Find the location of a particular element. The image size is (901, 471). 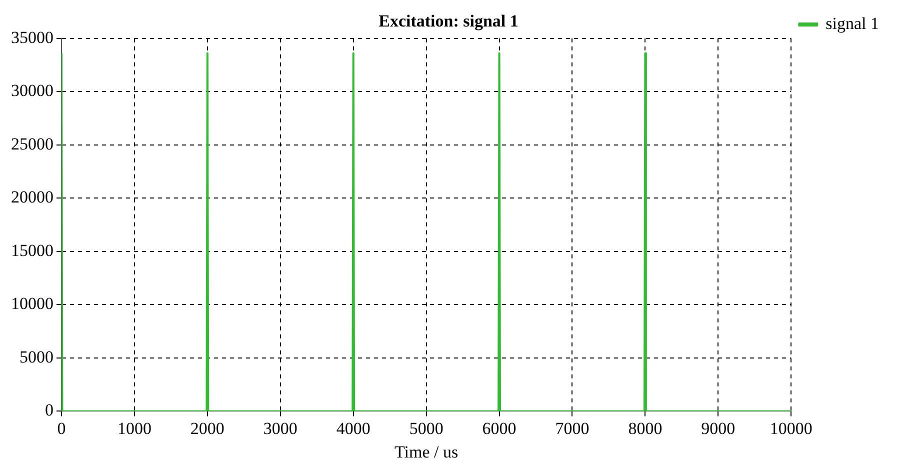

x-tick-label: 10000 is located at coordinates (791, 428).